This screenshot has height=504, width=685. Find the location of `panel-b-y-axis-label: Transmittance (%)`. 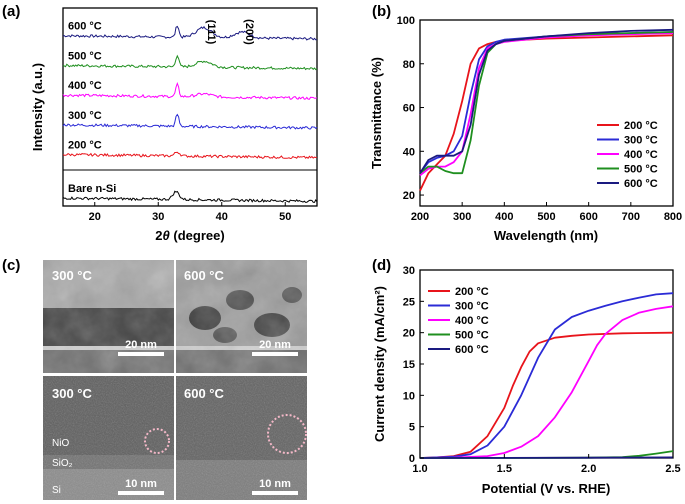

panel-b-y-axis-label: Transmittance (%) is located at coordinates (376, 113).